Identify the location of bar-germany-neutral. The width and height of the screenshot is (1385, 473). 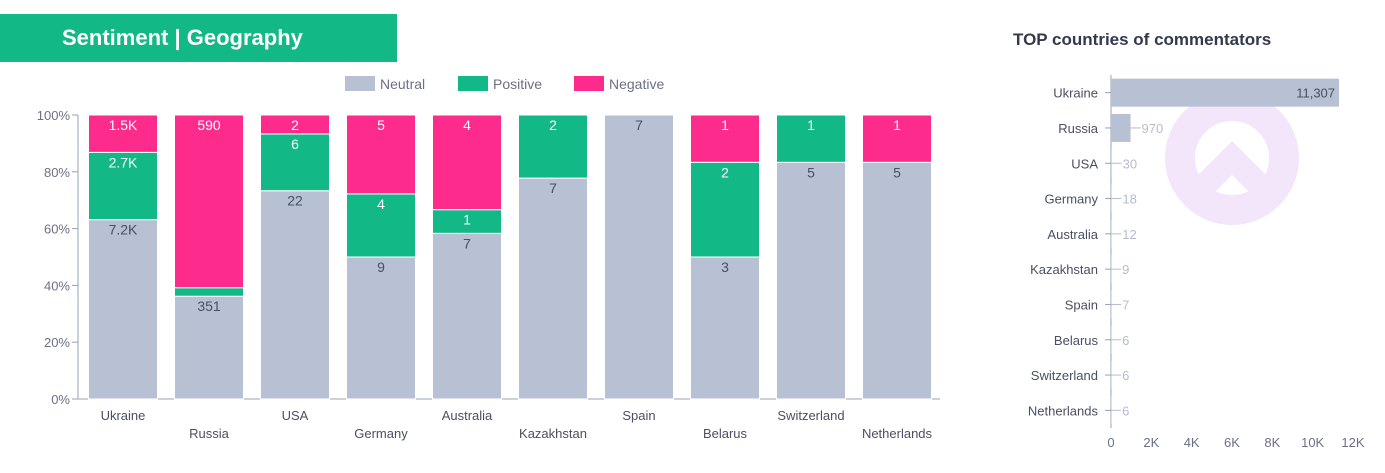
(381, 328).